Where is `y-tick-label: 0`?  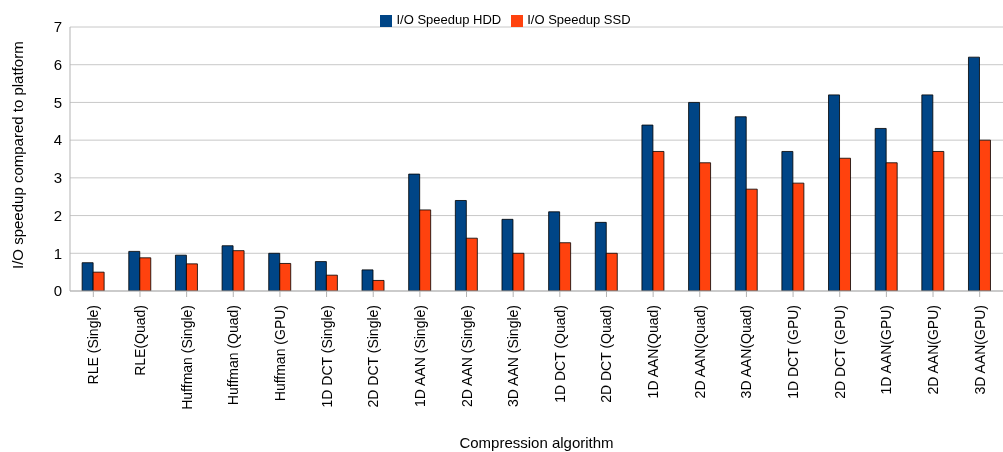
y-tick-label: 0 is located at coordinates (57, 291).